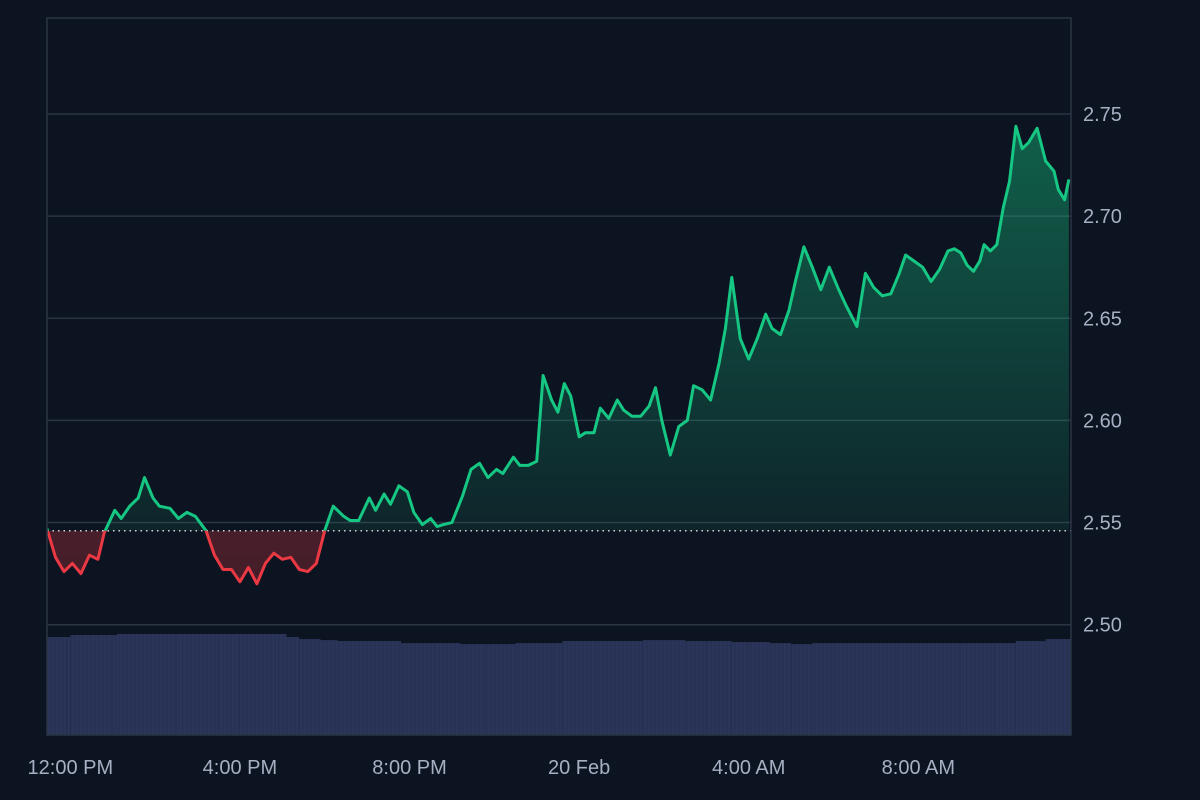 The width and height of the screenshot is (1200, 800). I want to click on x-tick-label: 4:00 AM, so click(748, 768).